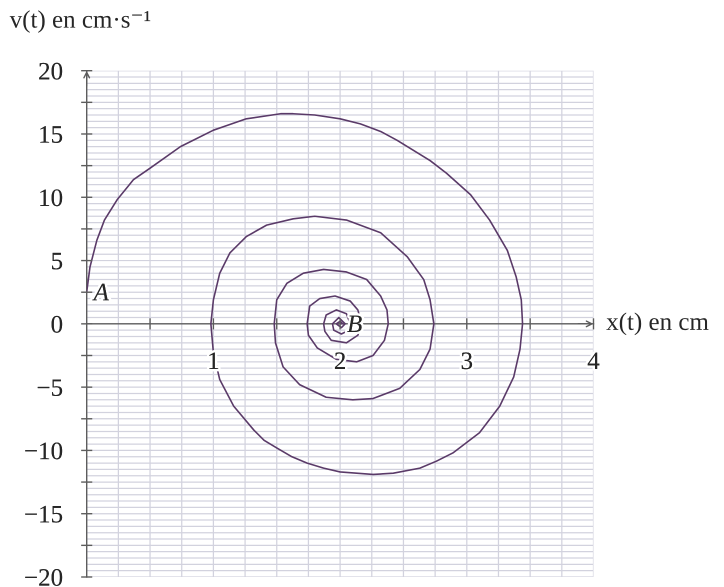 This screenshot has height=587, width=724. I want to click on y-tick-label: −20, so click(43, 577).